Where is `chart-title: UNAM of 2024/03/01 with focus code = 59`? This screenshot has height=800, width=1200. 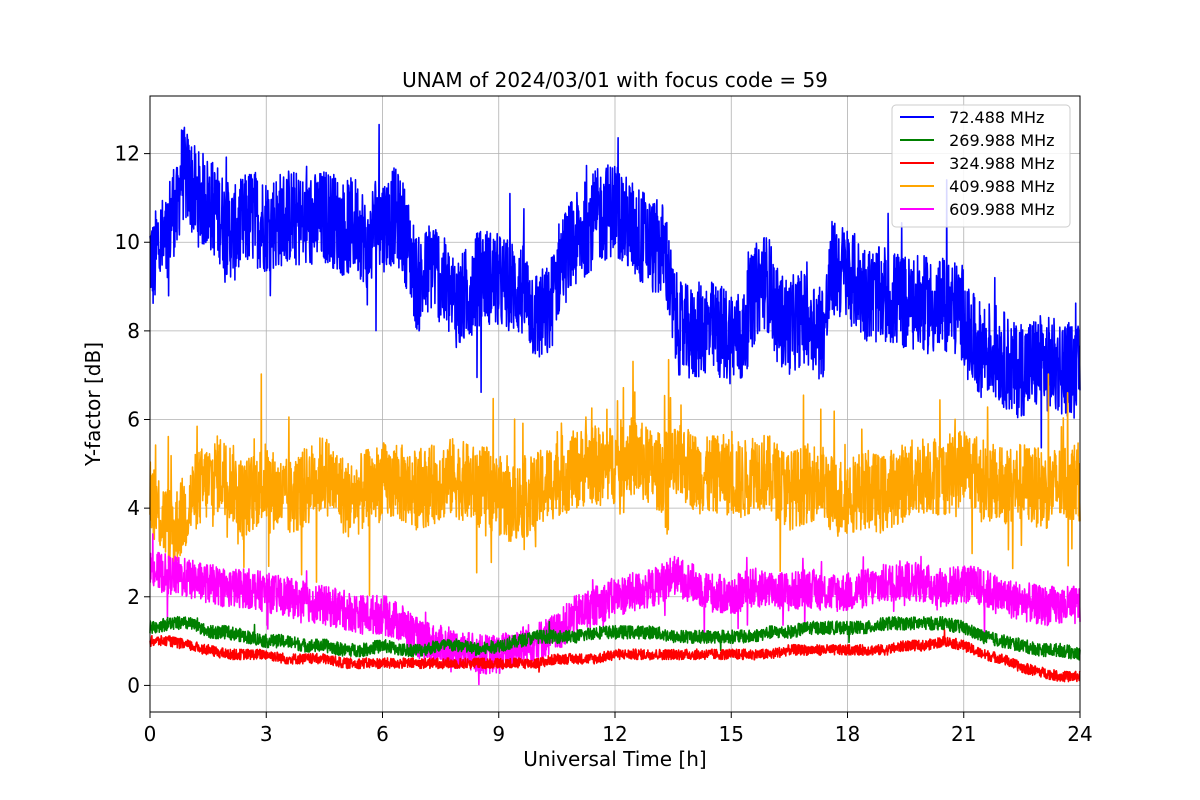 chart-title: UNAM of 2024/03/01 with focus code = 59 is located at coordinates (615, 80).